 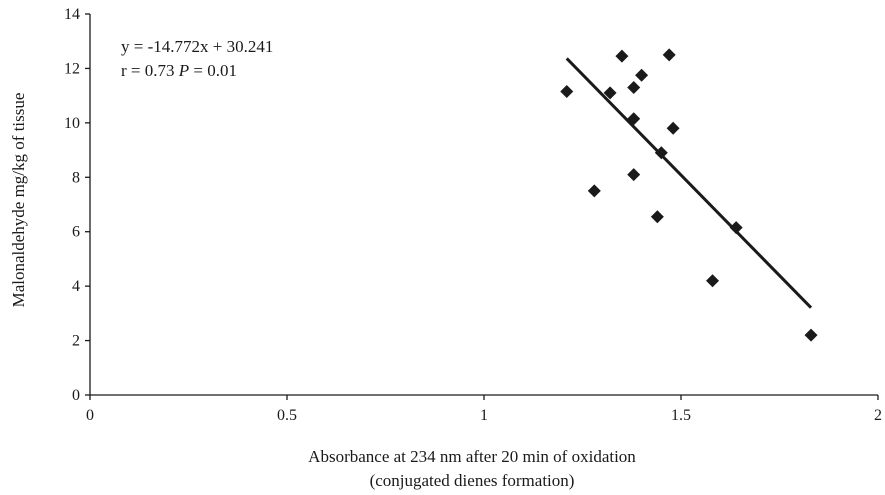 I want to click on y-tick-label: 6, so click(x=76, y=232).